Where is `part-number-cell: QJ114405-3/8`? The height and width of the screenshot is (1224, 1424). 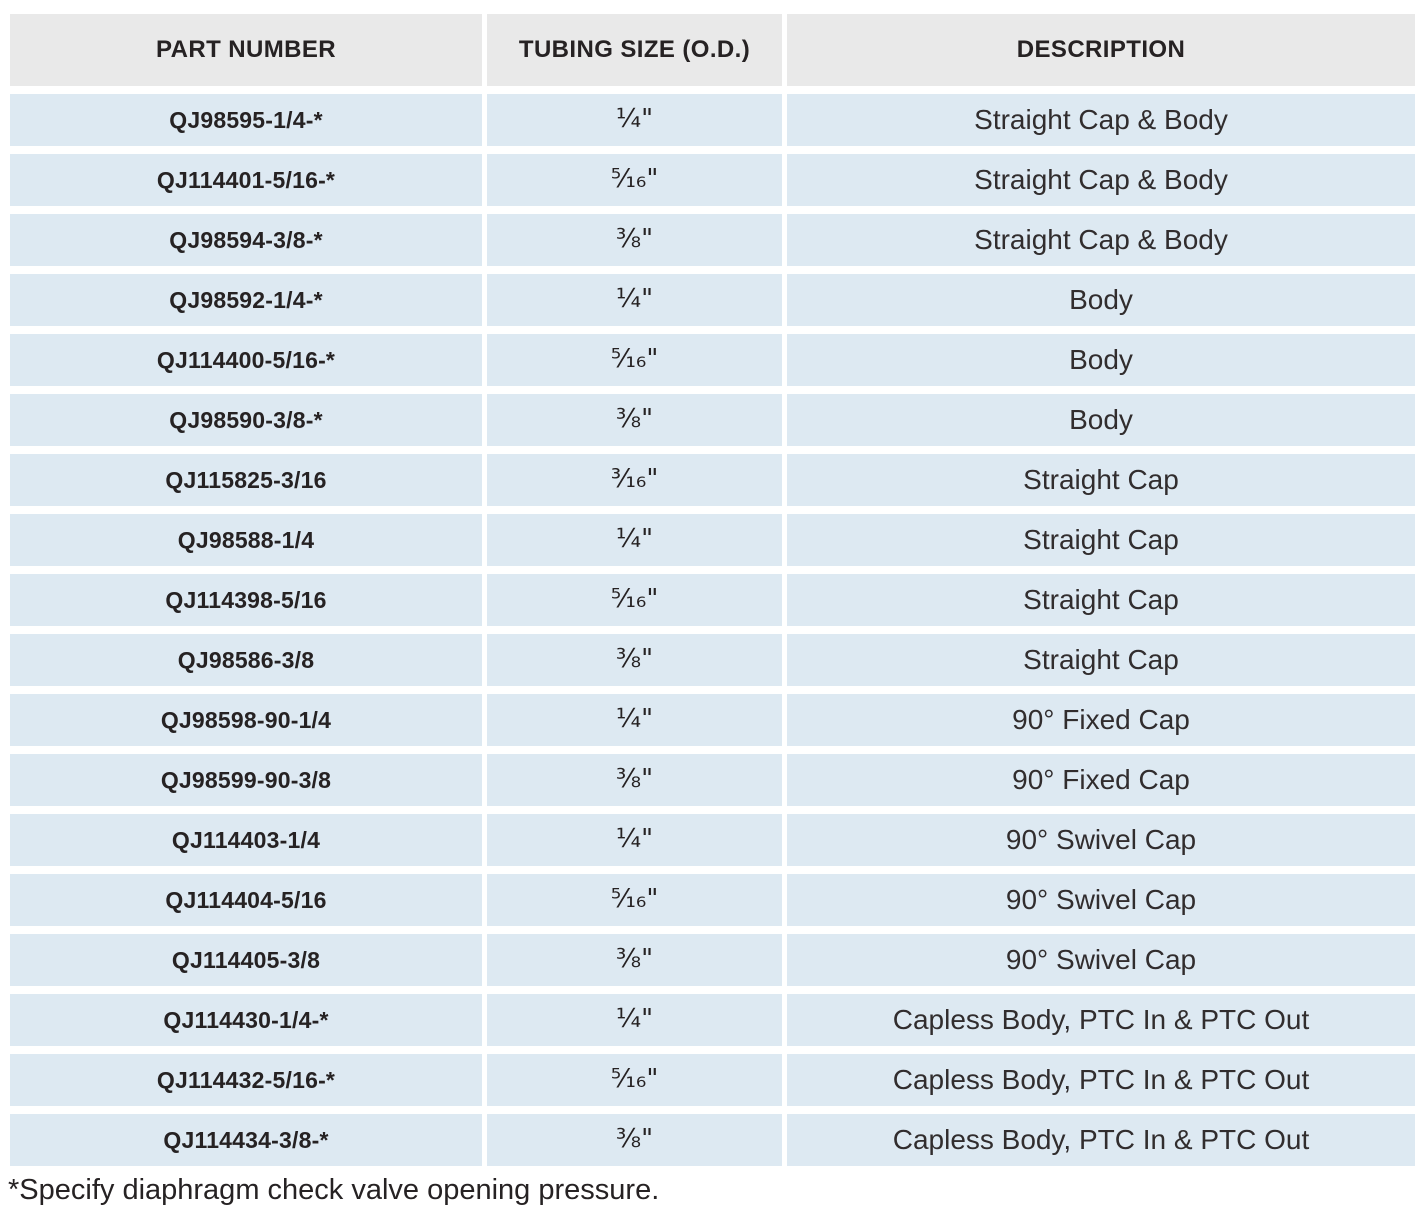 part-number-cell: QJ114405-3/8 is located at coordinates (246, 960).